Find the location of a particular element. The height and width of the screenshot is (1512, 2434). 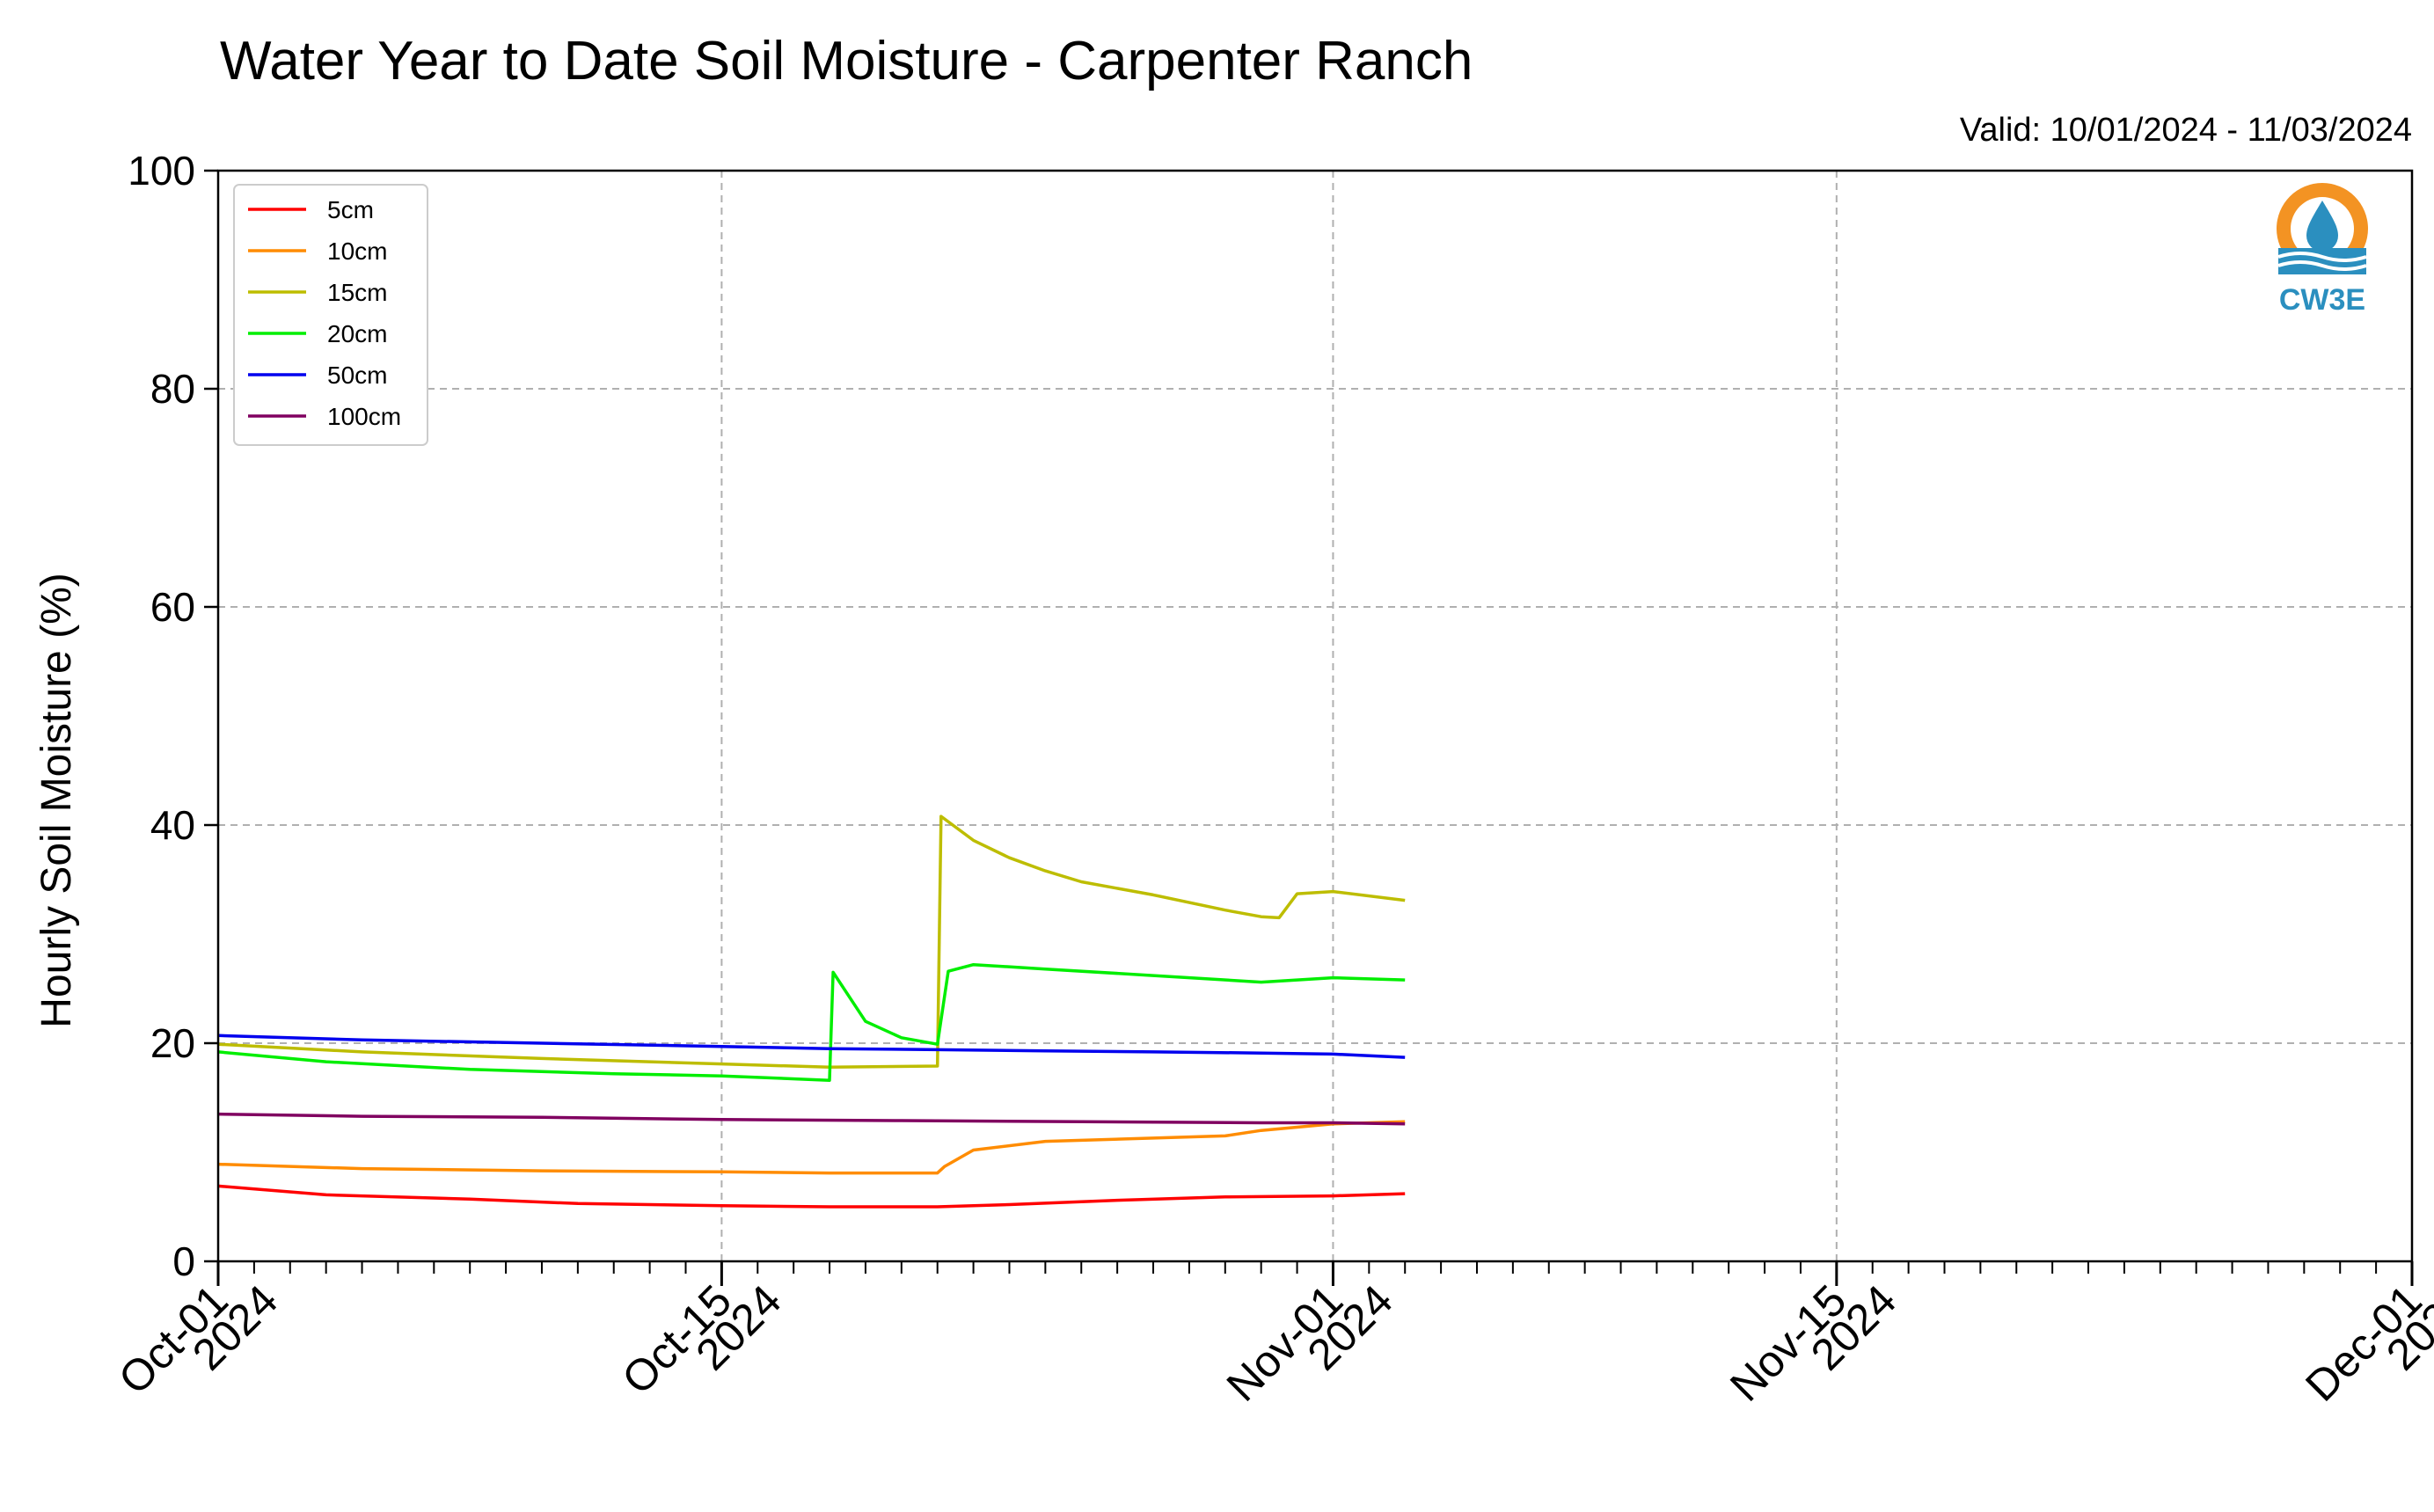

legend-label: 100cm is located at coordinates (364, 416).